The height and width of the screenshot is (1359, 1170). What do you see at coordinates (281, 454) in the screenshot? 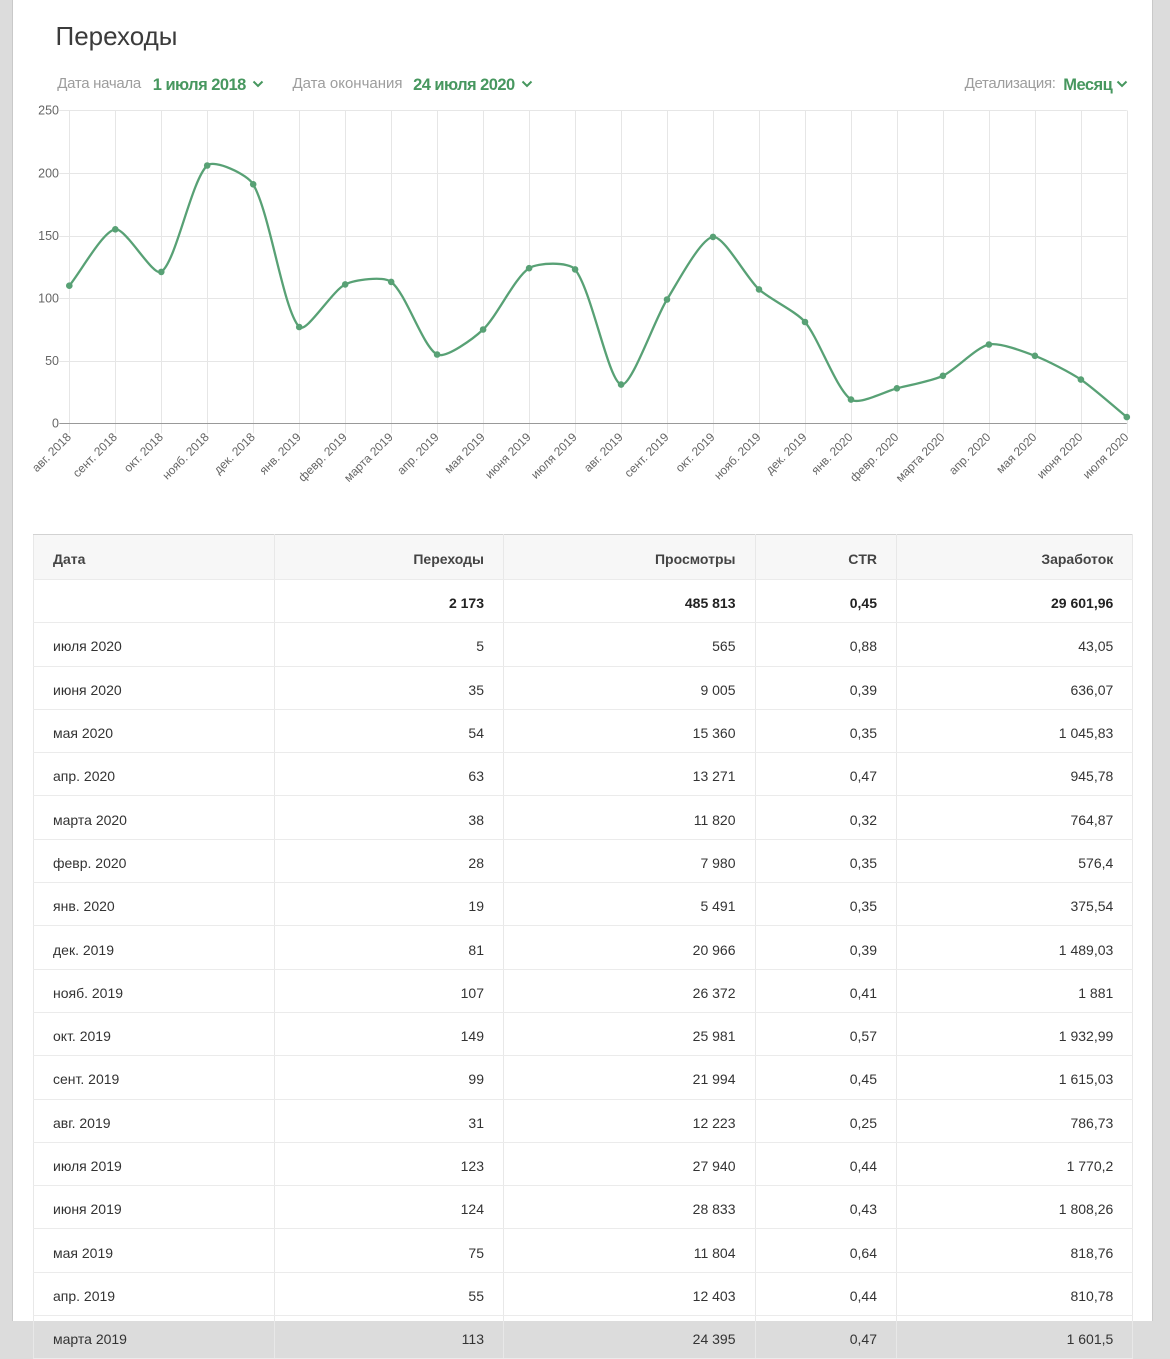
I see `svg-text: янв. 2019` at bounding box center [281, 454].